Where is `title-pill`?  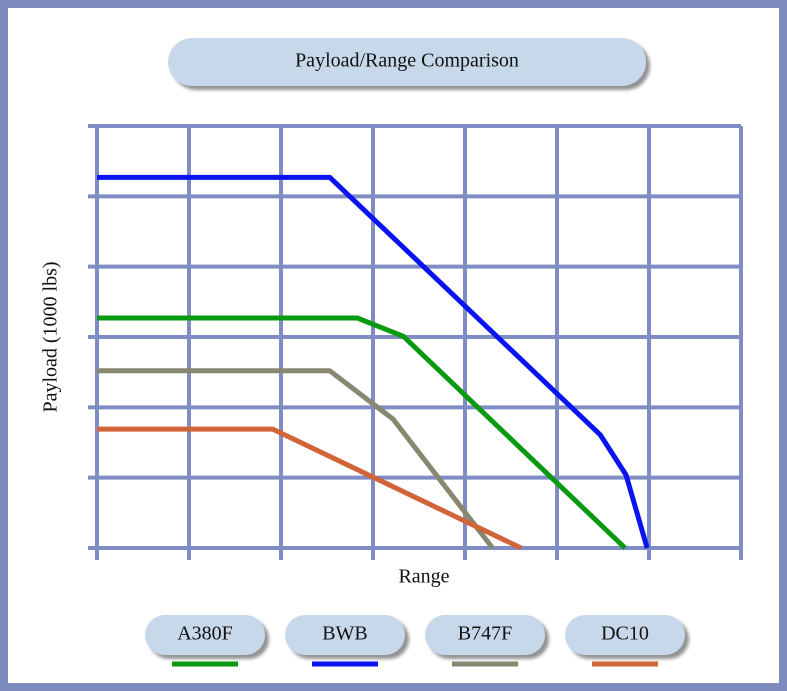 title-pill is located at coordinates (407, 62).